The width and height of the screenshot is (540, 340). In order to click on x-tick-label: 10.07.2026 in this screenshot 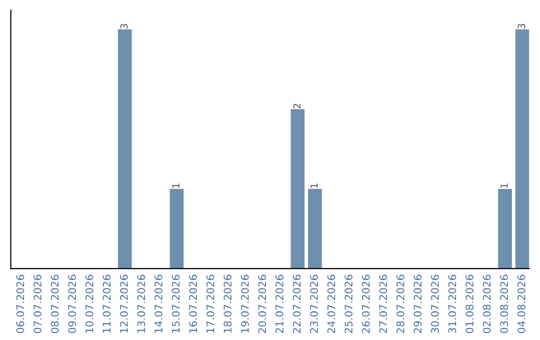, I will do `click(89, 303)`.